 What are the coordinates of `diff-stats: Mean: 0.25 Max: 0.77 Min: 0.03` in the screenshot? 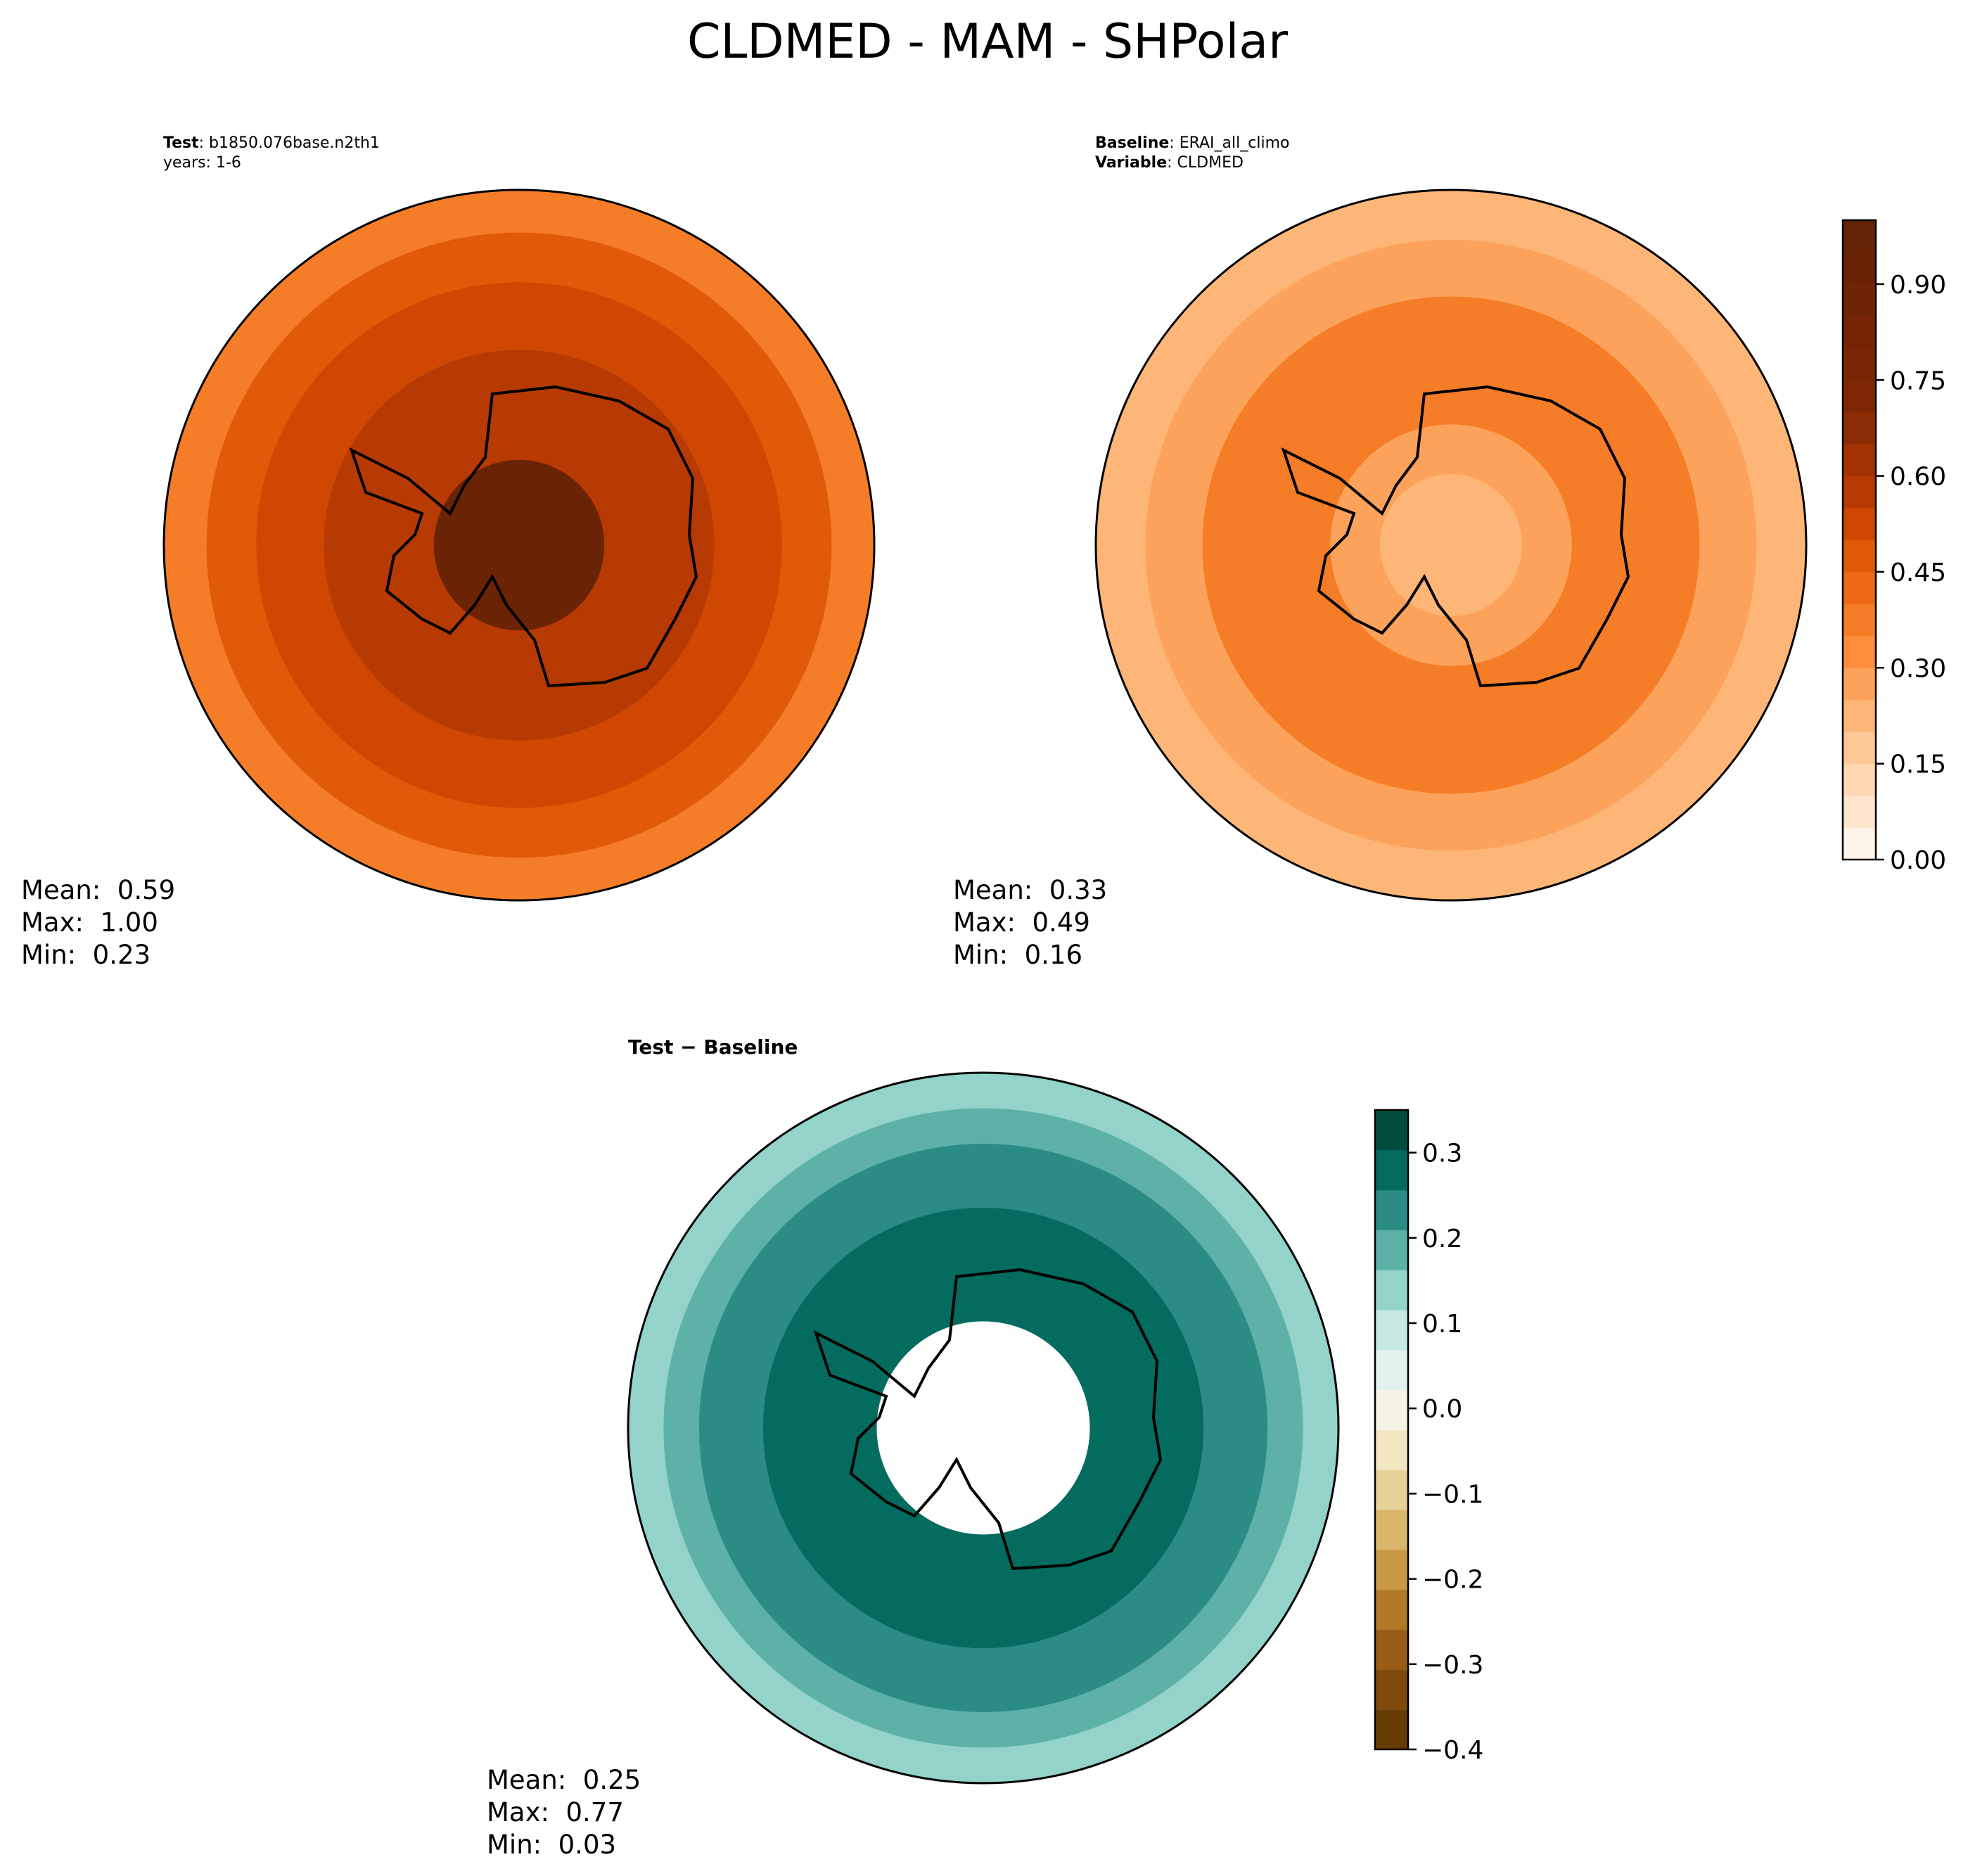 It's located at (564, 1812).